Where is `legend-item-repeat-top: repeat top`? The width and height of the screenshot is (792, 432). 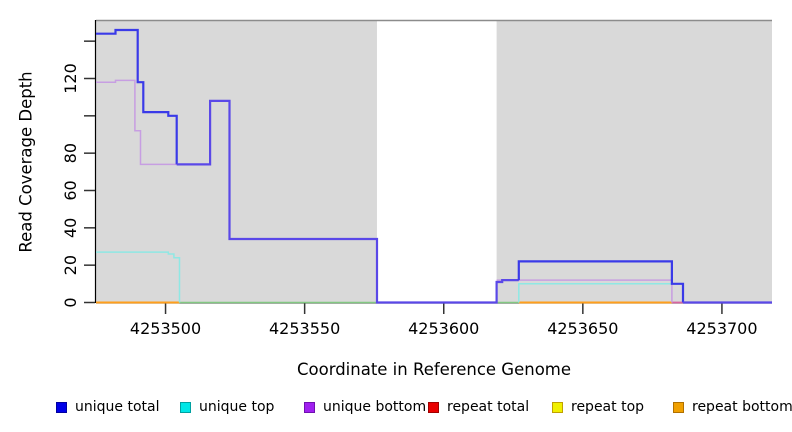
legend-item-repeat-top: repeat top is located at coordinates (598, 407).